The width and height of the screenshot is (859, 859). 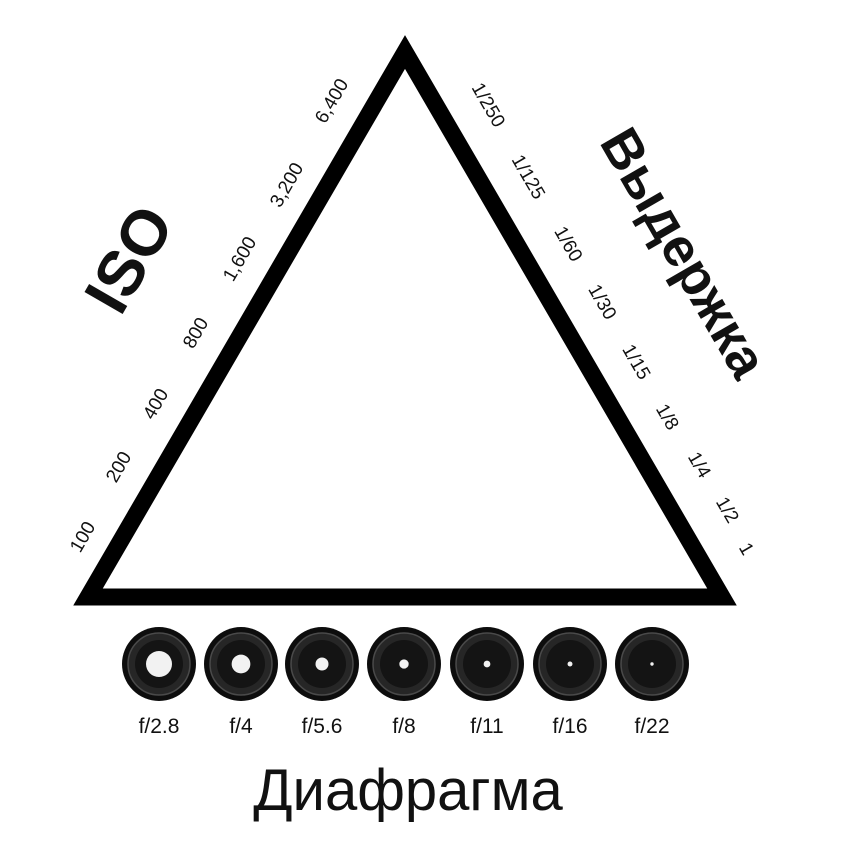 What do you see at coordinates (528, 177) in the screenshot?
I see `shutter-value-label: 1/125` at bounding box center [528, 177].